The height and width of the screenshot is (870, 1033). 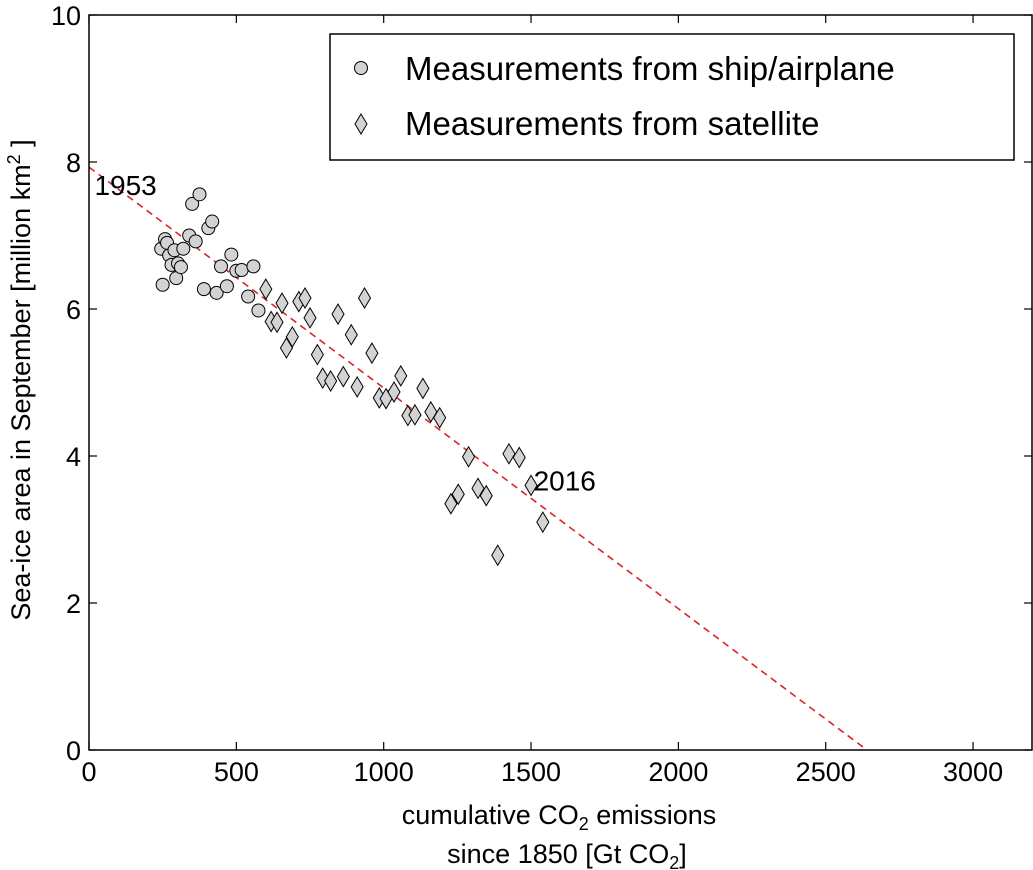 I want to click on legend-box, so click(x=672, y=97).